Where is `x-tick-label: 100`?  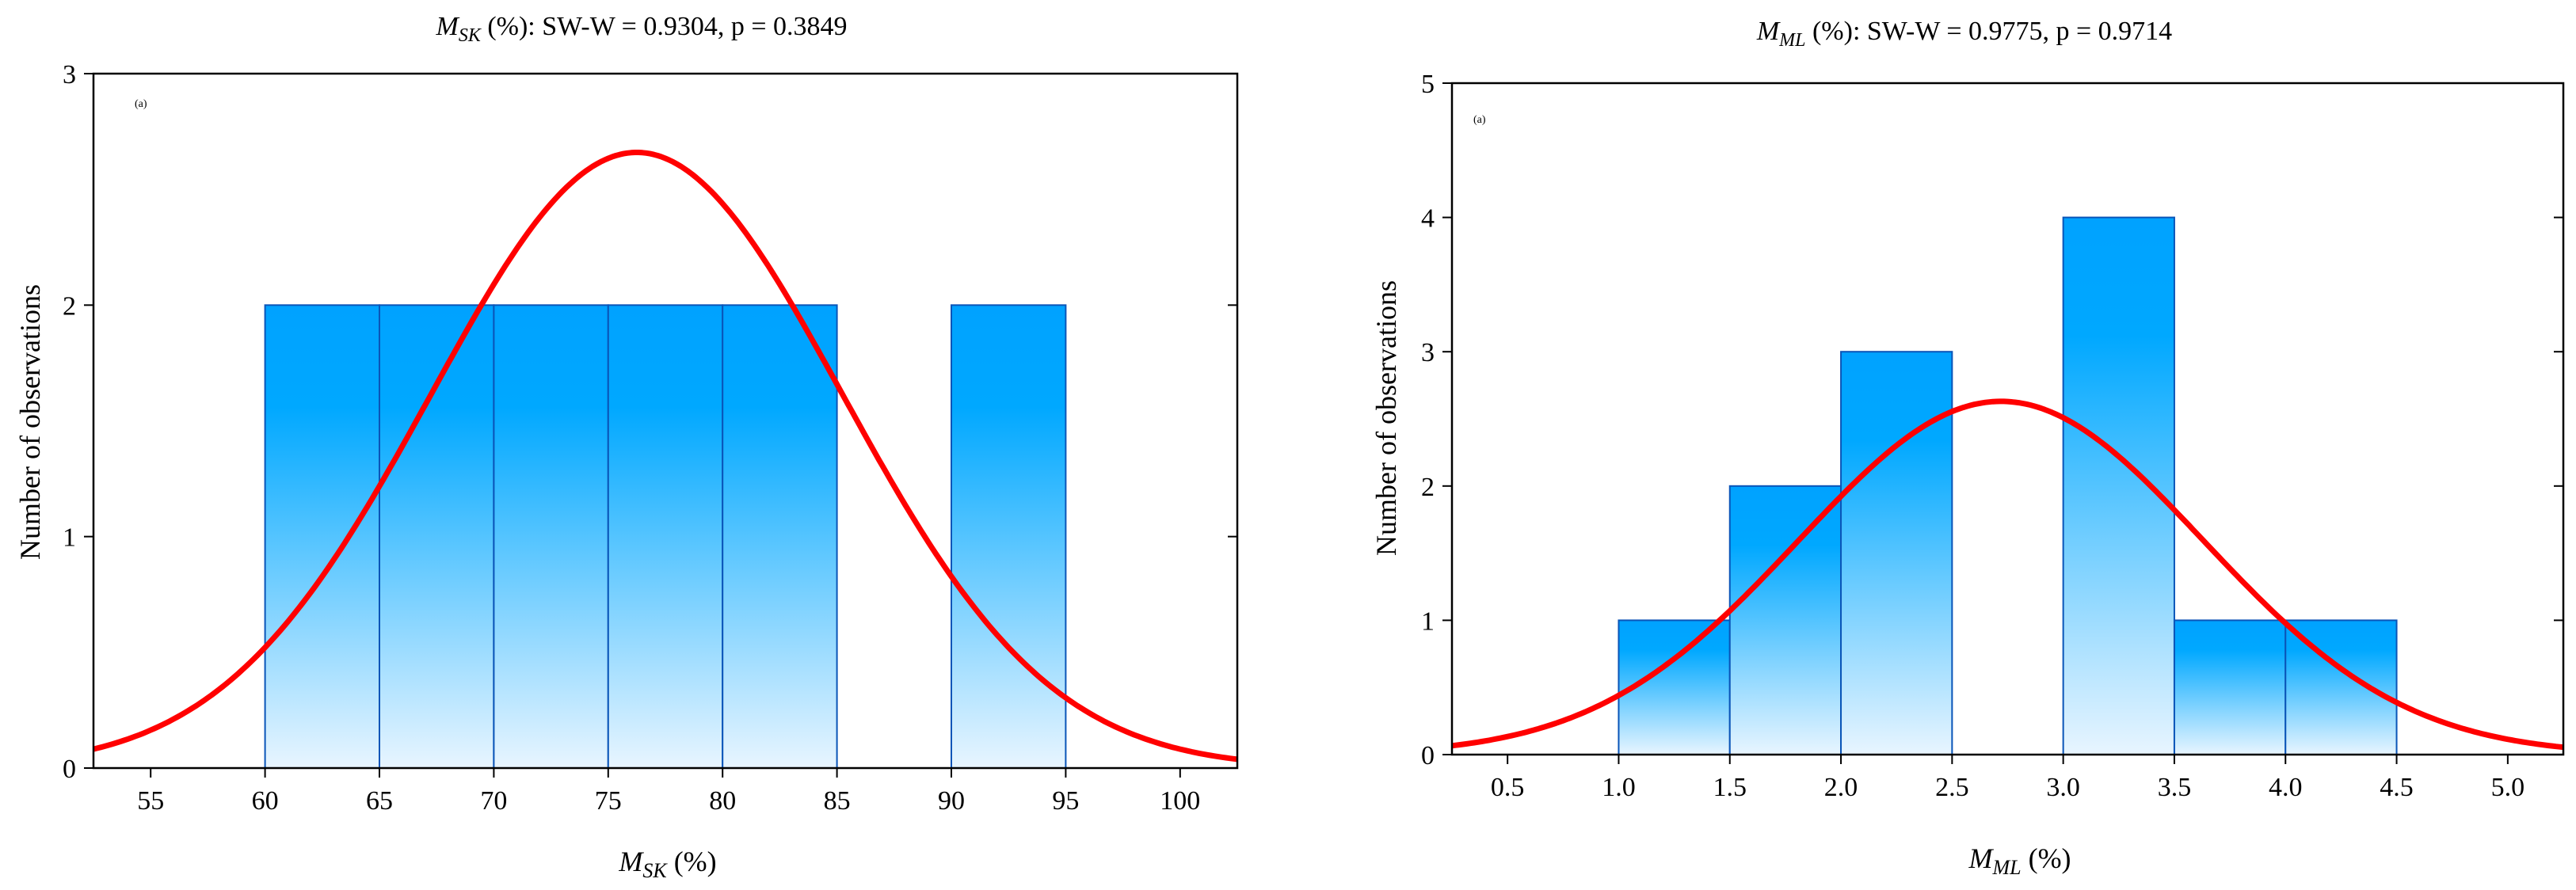 x-tick-label: 100 is located at coordinates (1180, 801).